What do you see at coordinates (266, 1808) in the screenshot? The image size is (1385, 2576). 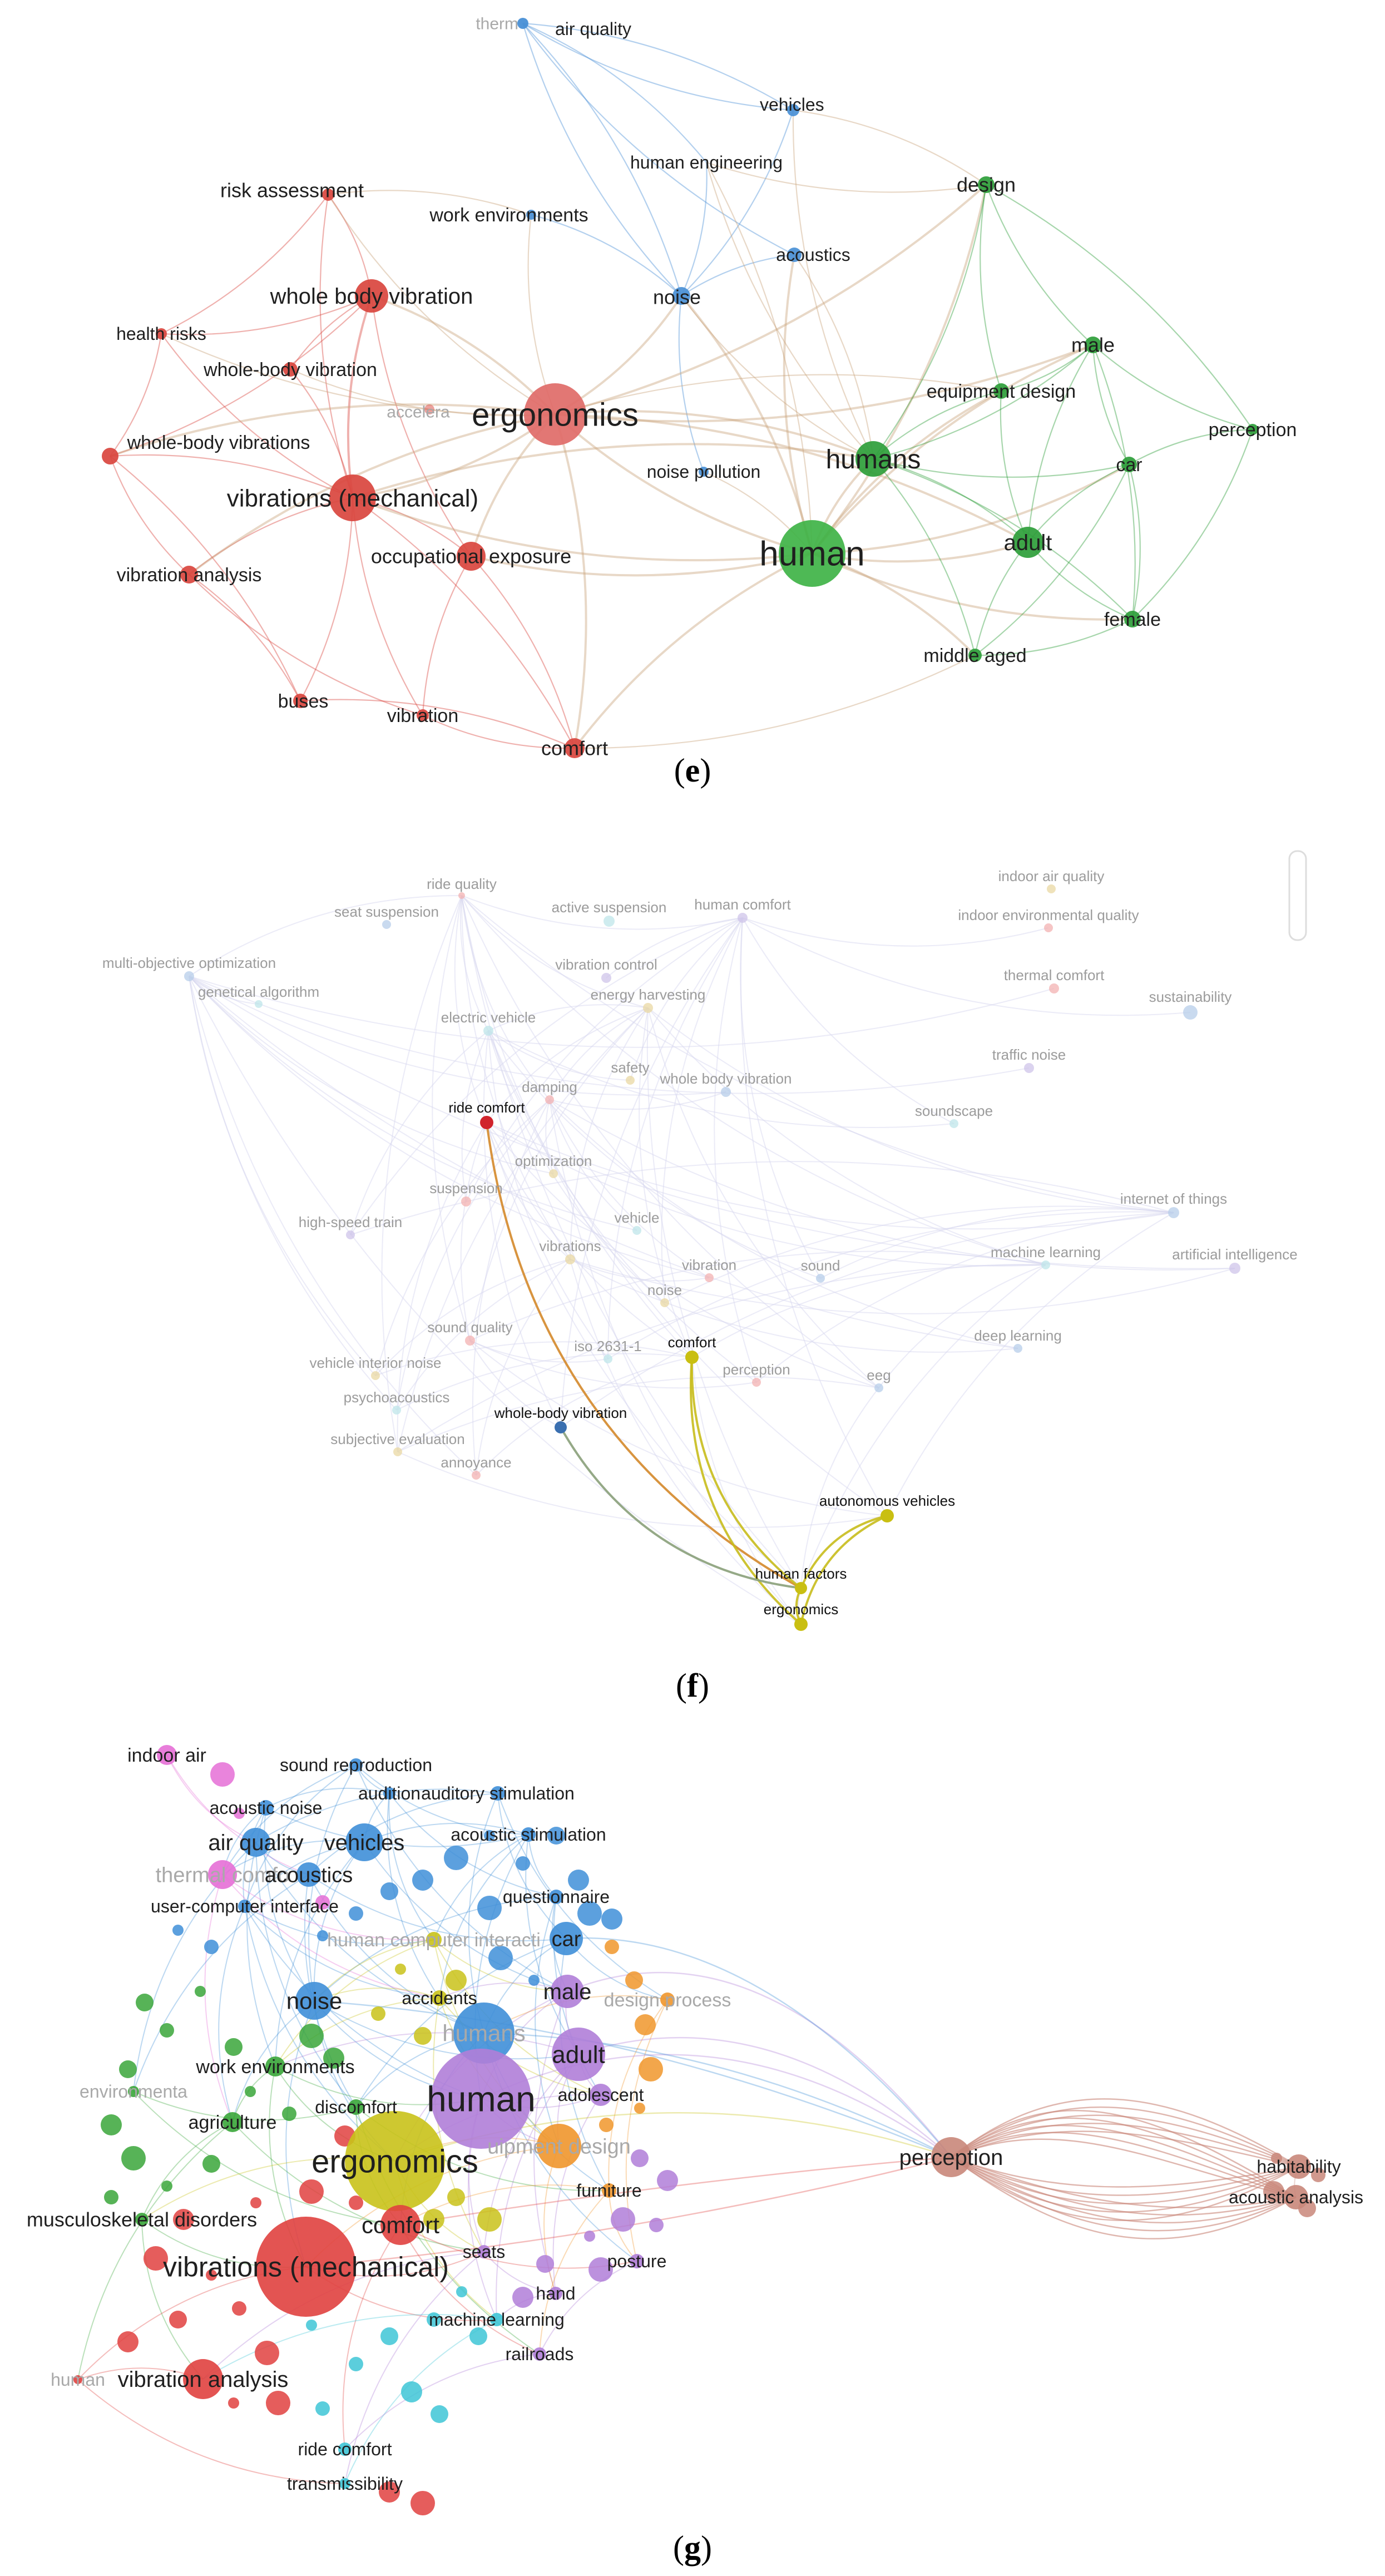 I see `node-acousticnoise` at bounding box center [266, 1808].